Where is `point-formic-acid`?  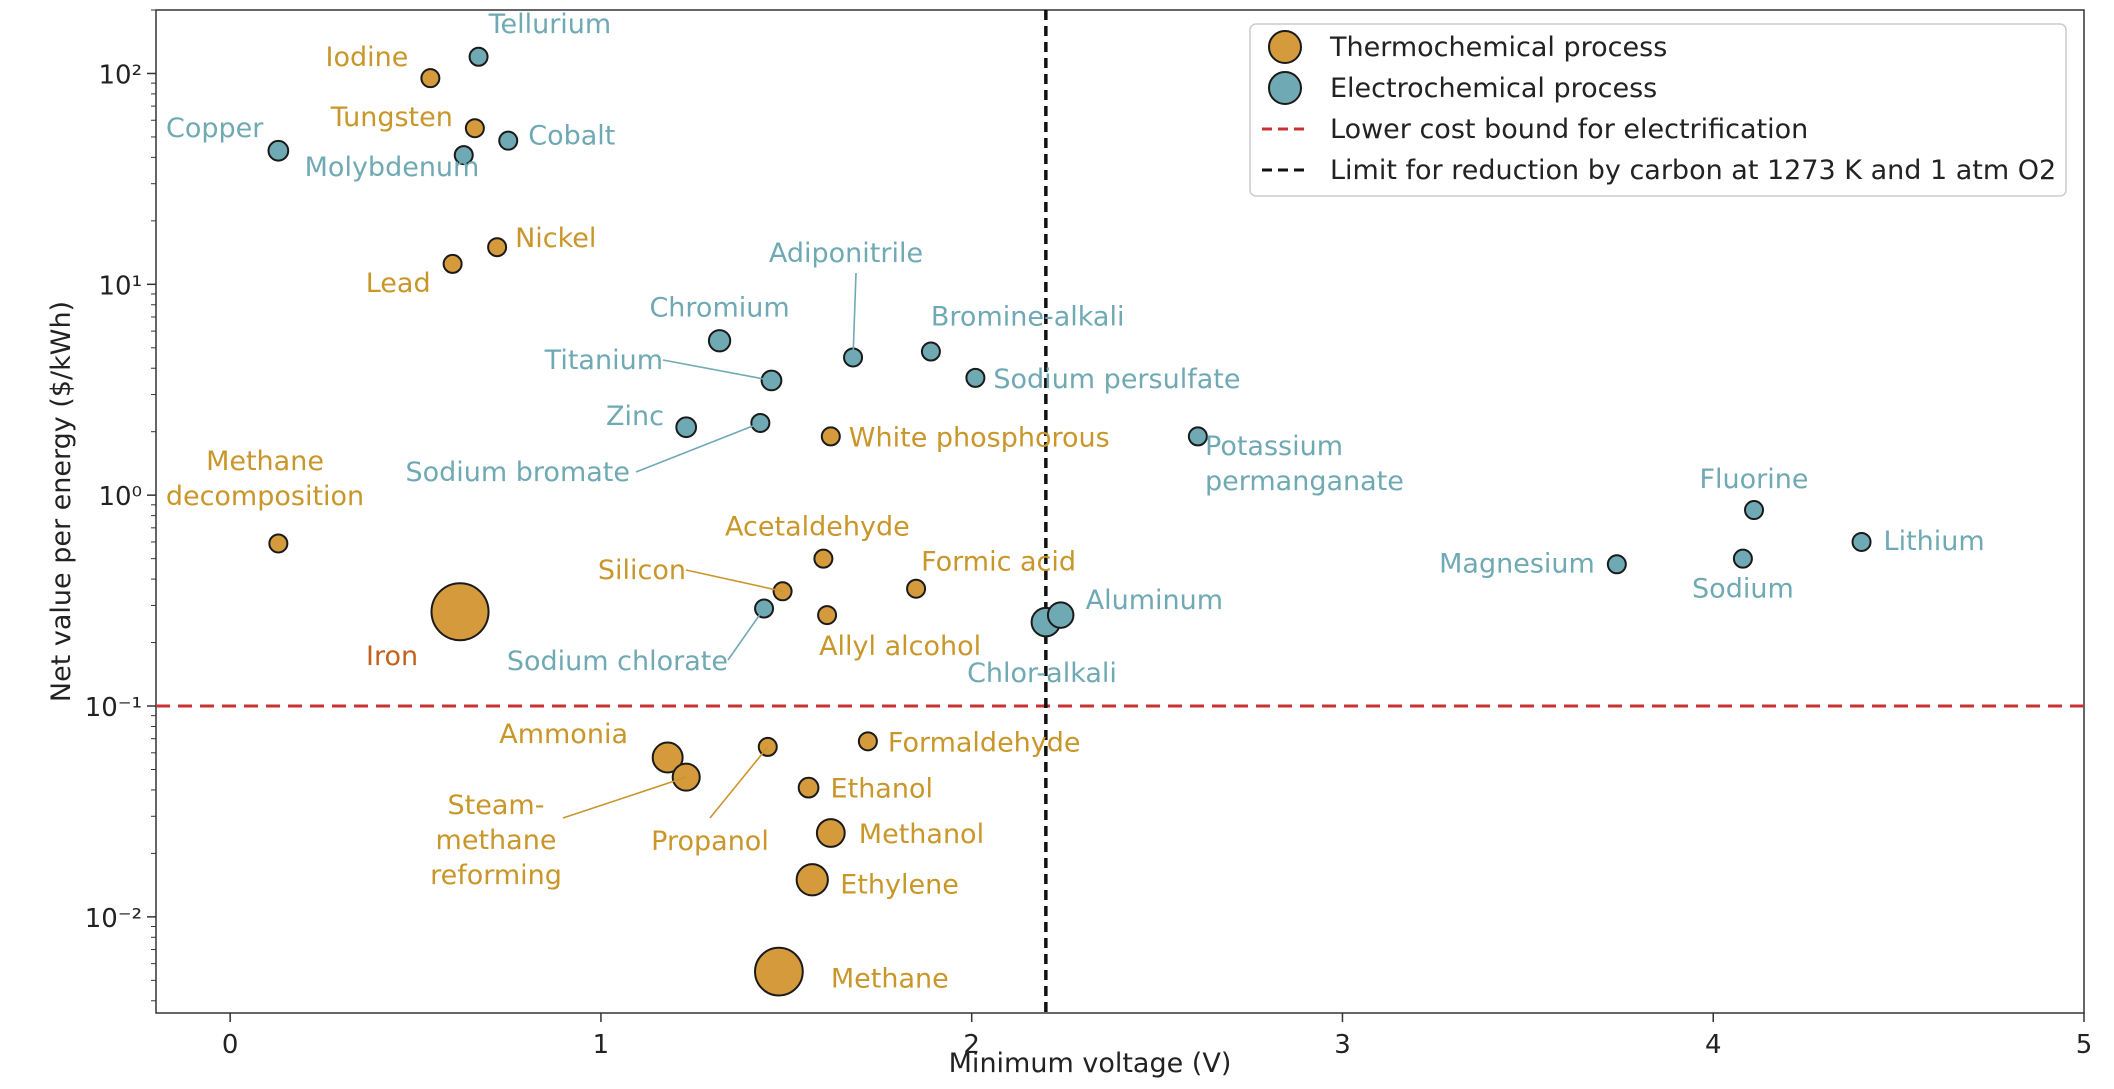 point-formic-acid is located at coordinates (916, 588).